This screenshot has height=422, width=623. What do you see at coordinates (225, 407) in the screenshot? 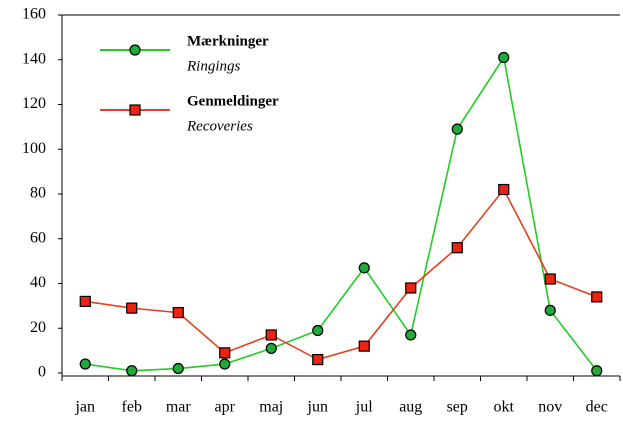
I see `x-tick-label: apr` at bounding box center [225, 407].